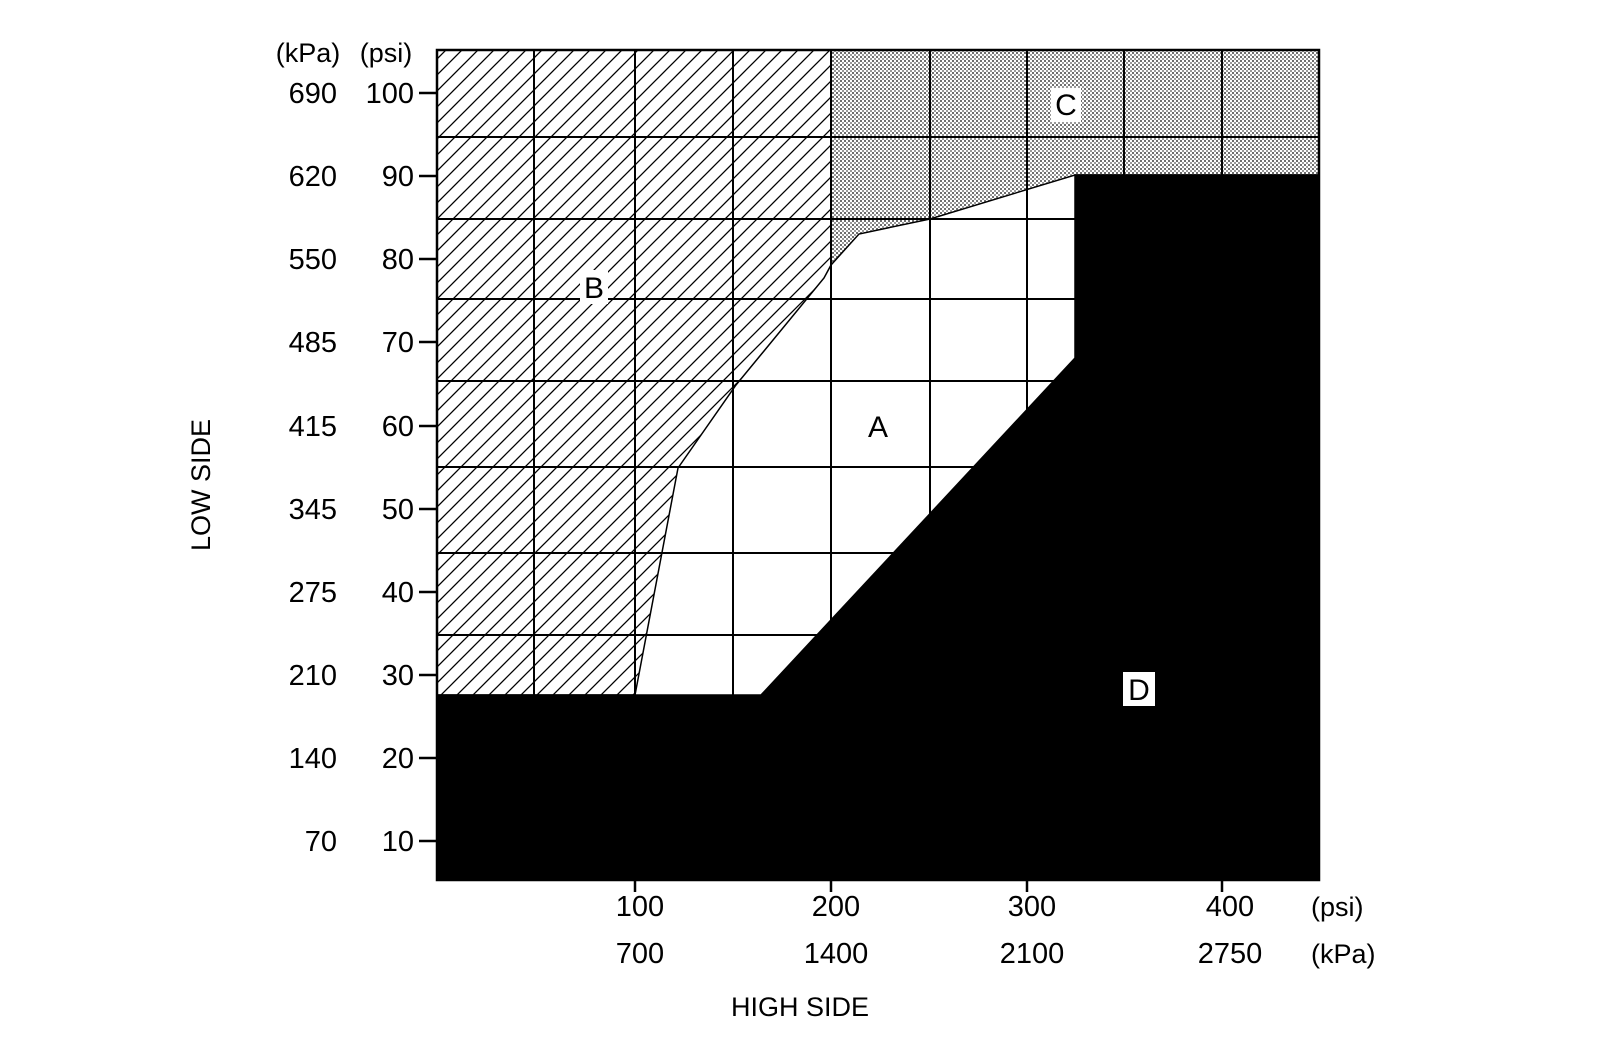 This screenshot has width=1600, height=1048. What do you see at coordinates (398, 842) in the screenshot?
I see `low-side-psi-tick-label: 10` at bounding box center [398, 842].